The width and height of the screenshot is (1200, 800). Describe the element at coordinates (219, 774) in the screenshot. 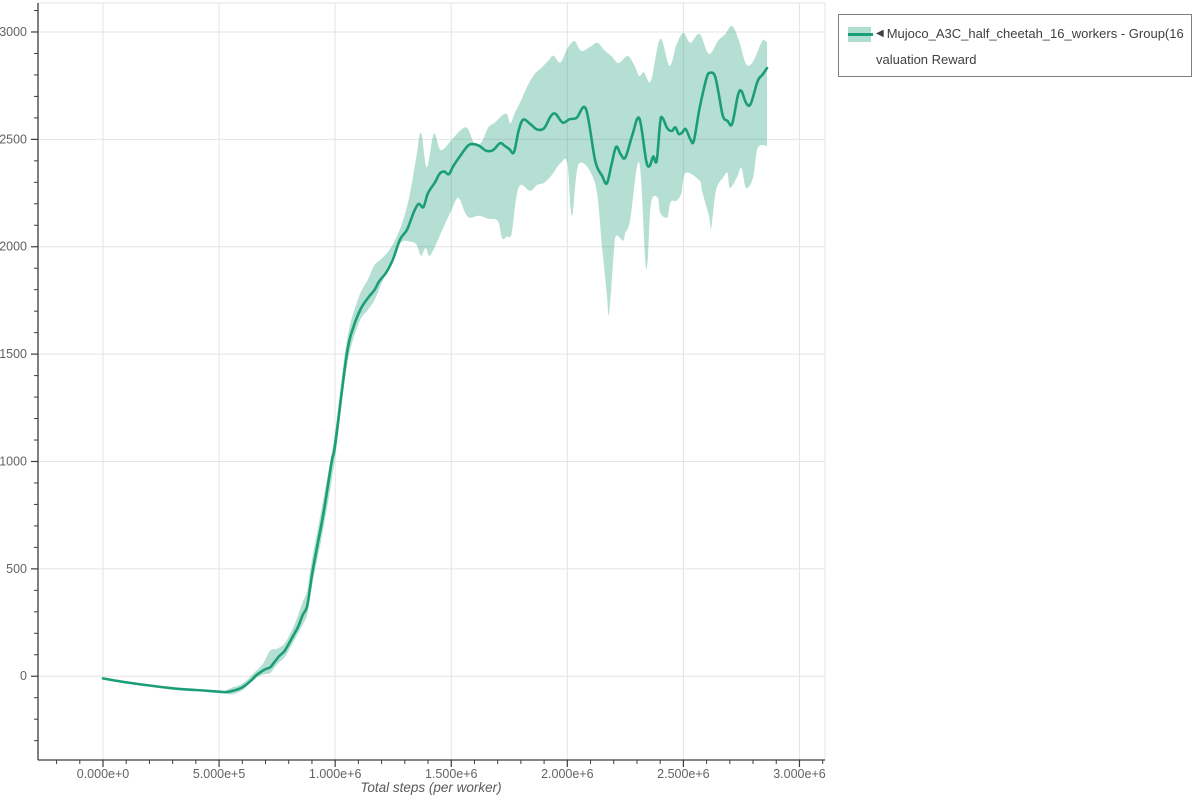

I see `x-tick-label: 5.000e+5` at that location.